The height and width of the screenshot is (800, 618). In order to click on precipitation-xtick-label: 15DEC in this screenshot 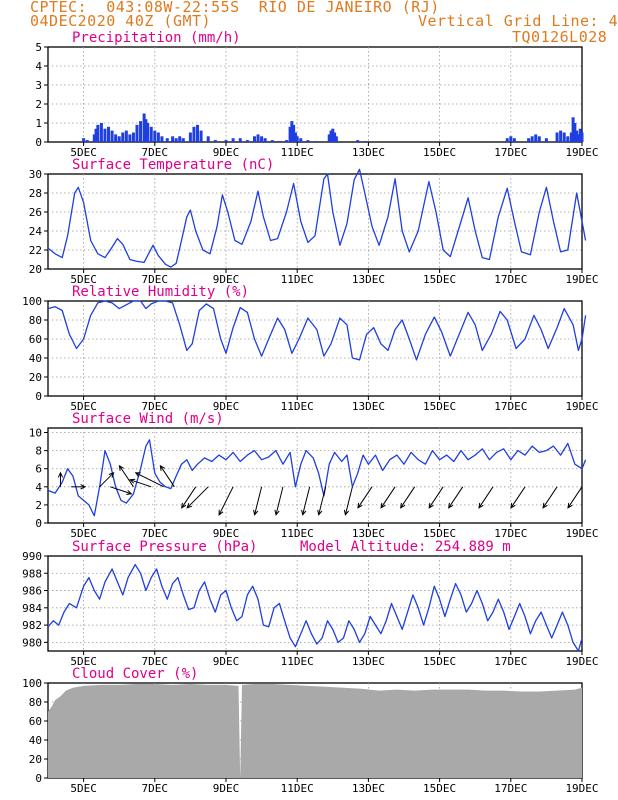, I will do `click(439, 152)`.